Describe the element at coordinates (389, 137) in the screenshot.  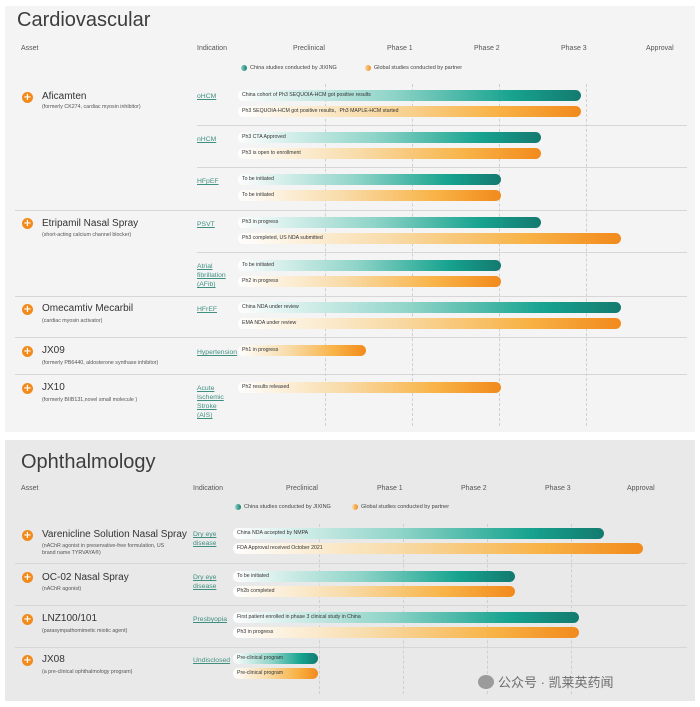
I see `pipeline-bar-china: Ph3 CTA Approved` at that location.